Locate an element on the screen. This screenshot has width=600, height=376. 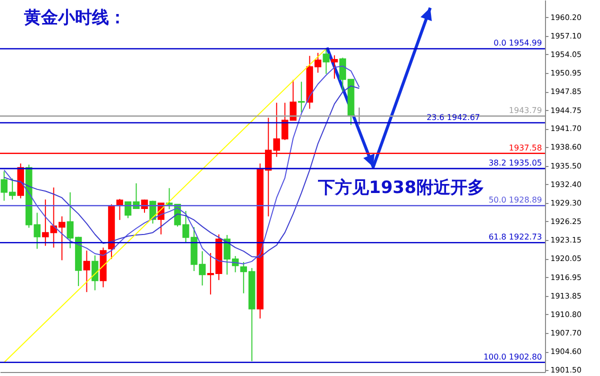
ref-line-label: 38.2 1935.05 is located at coordinates (515, 163).